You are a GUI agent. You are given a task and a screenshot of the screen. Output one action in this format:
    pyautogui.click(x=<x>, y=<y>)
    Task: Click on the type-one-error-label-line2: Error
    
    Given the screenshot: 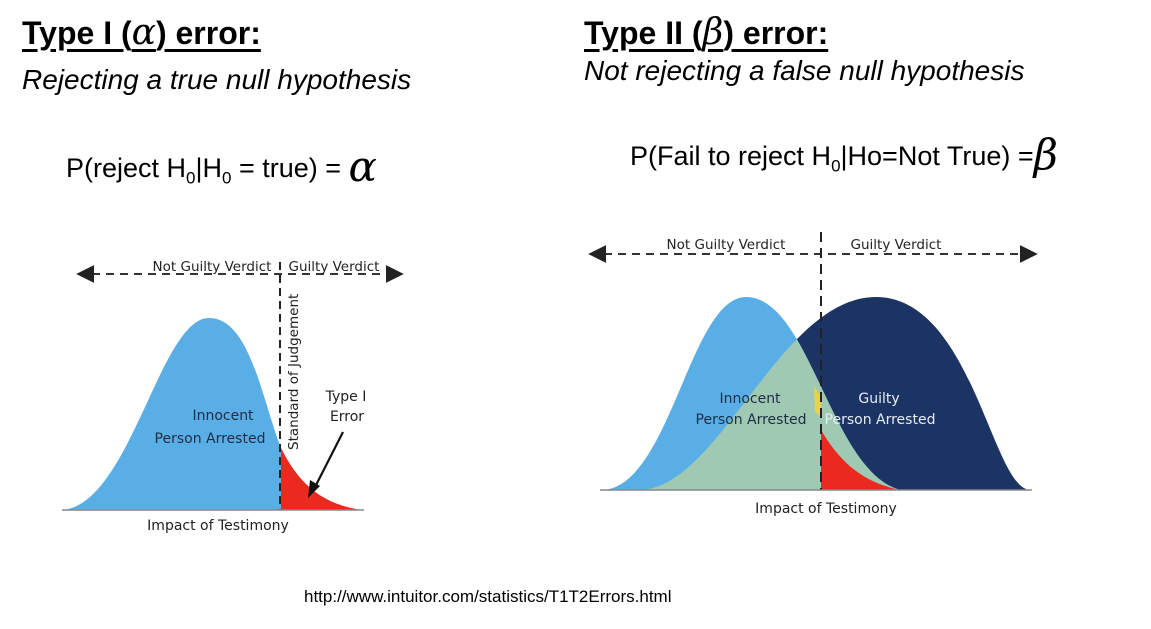 What is the action you would take?
    pyautogui.click(x=347, y=417)
    